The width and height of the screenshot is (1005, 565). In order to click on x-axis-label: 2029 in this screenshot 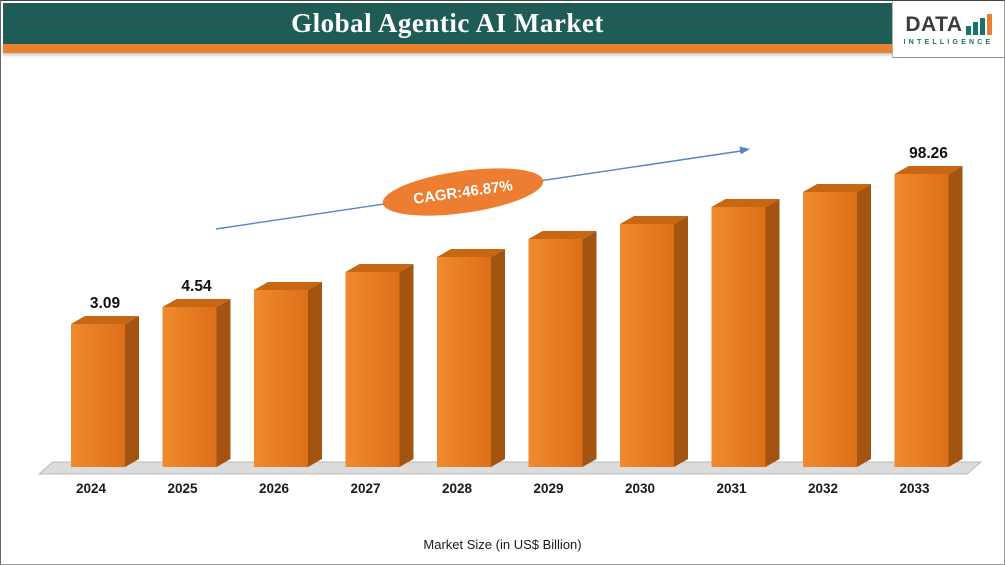, I will do `click(548, 488)`.